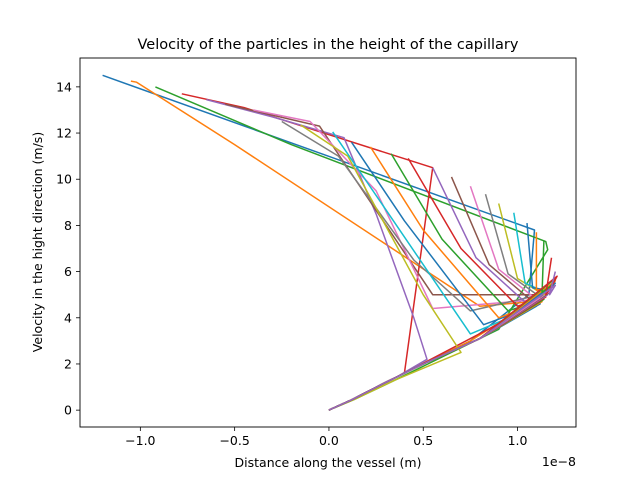 The image size is (640, 480). What do you see at coordinates (37, 242) in the screenshot?
I see `y-axis-label: Velocity in the hight direction (m/s)` at bounding box center [37, 242].